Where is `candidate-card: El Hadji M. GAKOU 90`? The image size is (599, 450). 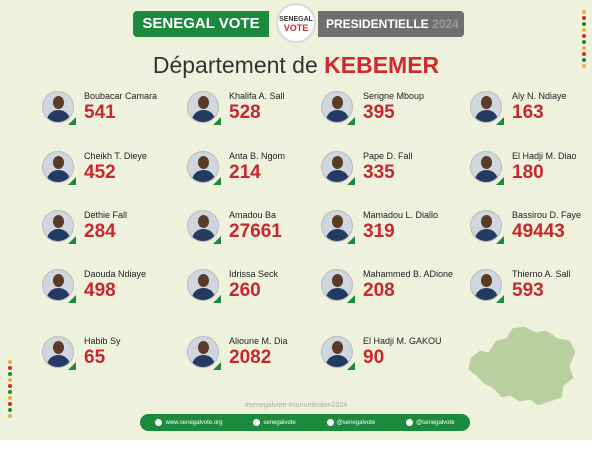
candidate-card: El Hadji M. GAKOU 90 is located at coordinates (391, 357).